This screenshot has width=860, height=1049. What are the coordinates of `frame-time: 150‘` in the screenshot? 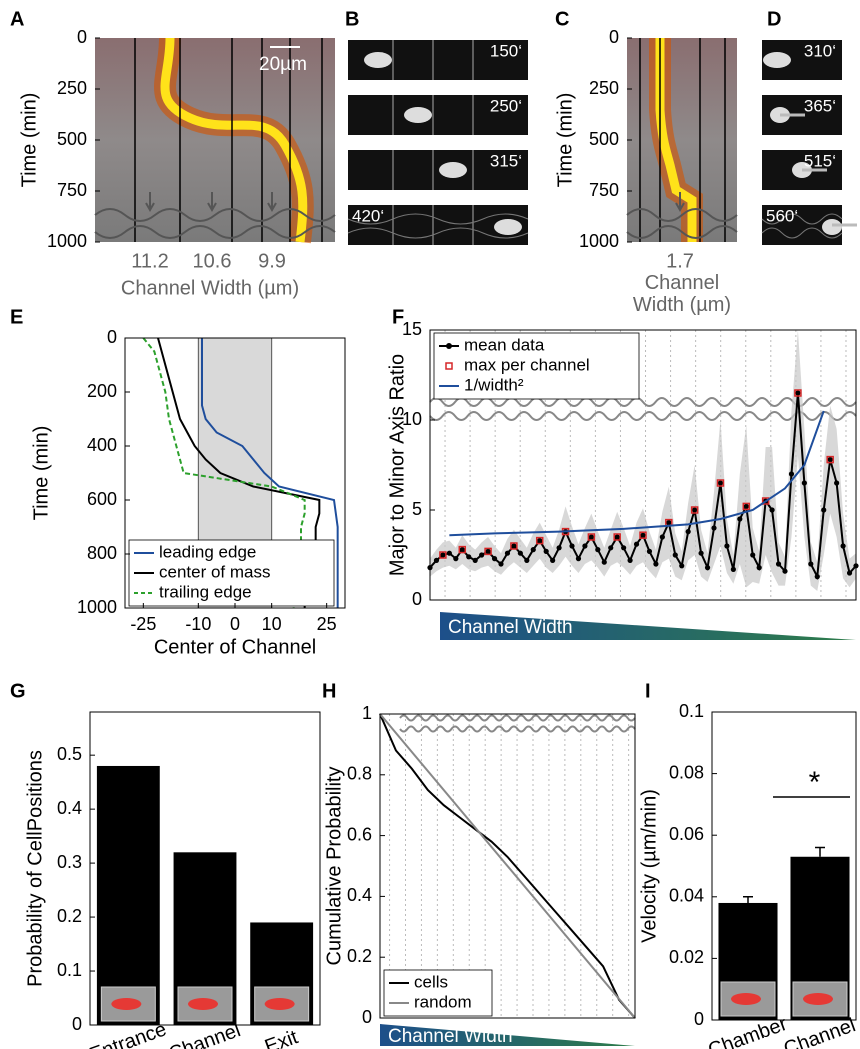 It's located at (506, 50).